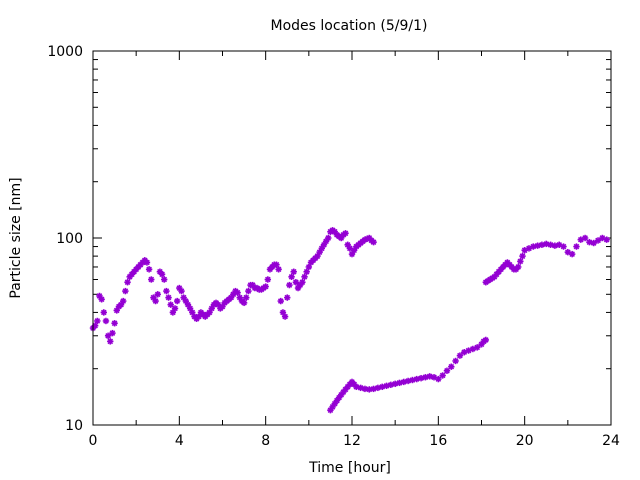 This screenshot has height=480, width=640. Describe the element at coordinates (93, 441) in the screenshot. I see `x-tick-label: 0` at that location.